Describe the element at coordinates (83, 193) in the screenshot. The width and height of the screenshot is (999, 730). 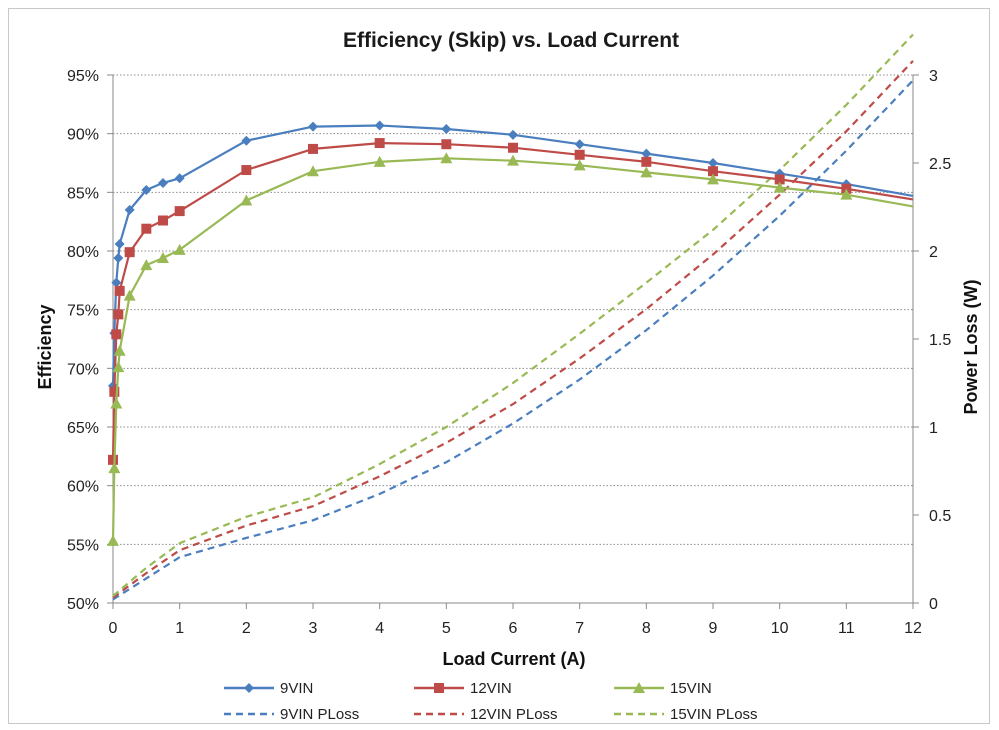
I see `y-tick-label: 85%` at that location.